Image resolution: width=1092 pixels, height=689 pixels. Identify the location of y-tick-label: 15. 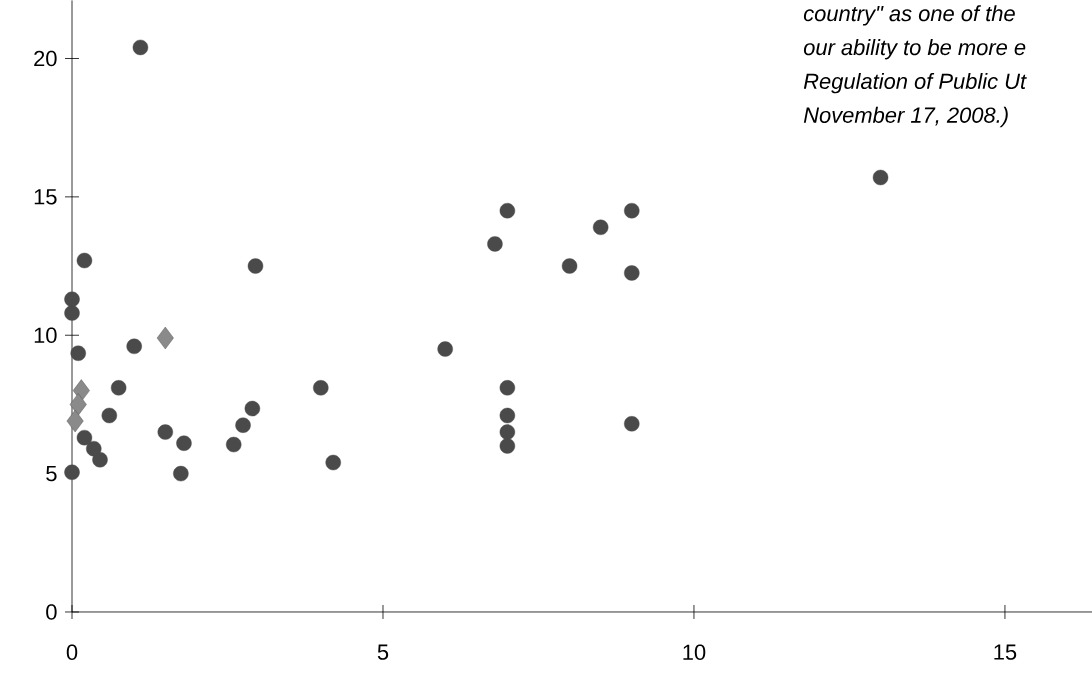
(45, 197).